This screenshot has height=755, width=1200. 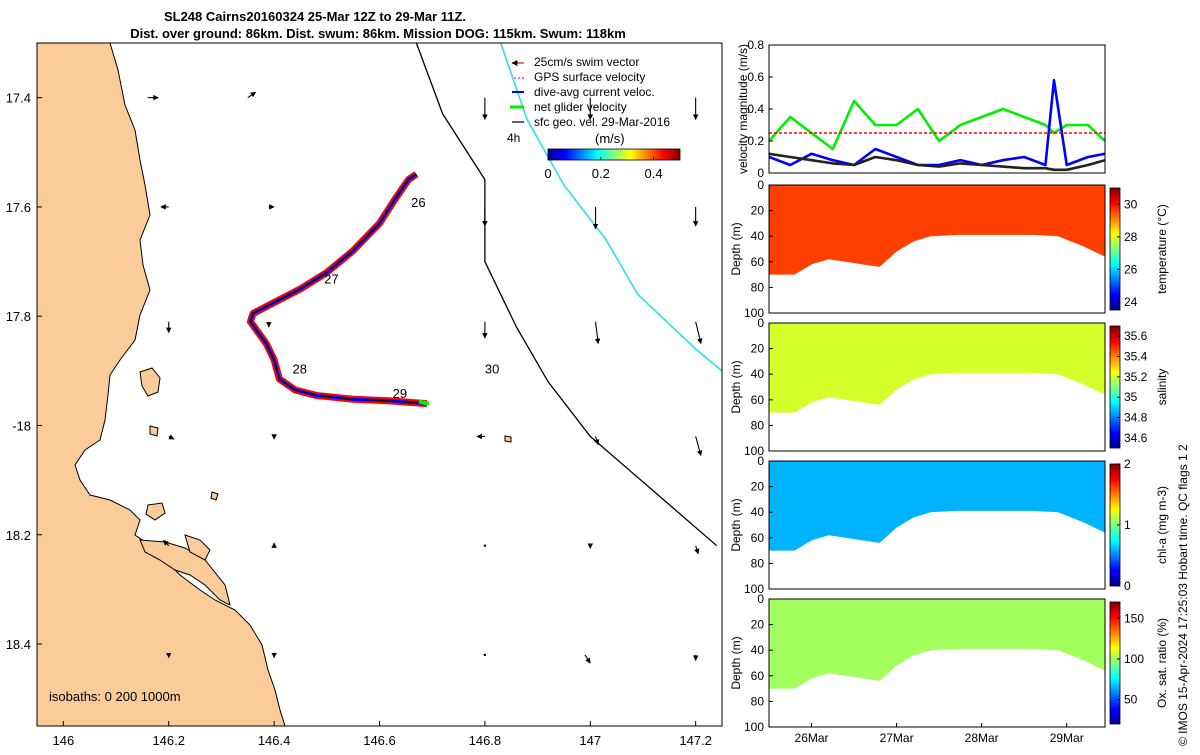 I want to click on map-y-tick: 17.4, so click(x=18, y=98).